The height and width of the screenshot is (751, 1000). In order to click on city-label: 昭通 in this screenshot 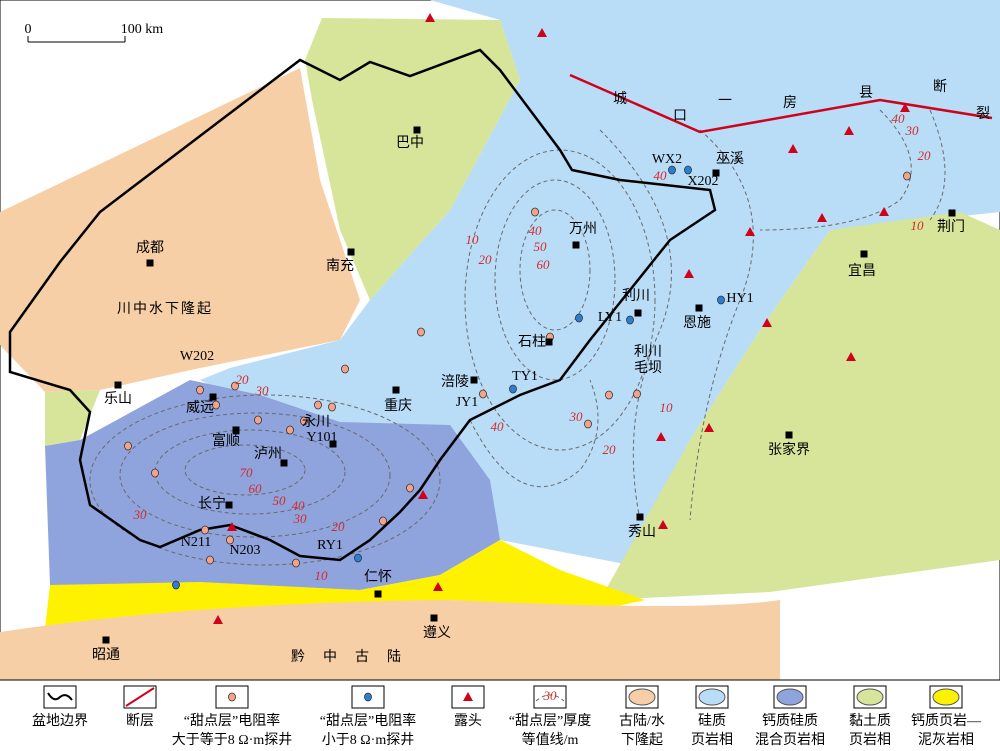, I will do `click(106, 655)`.